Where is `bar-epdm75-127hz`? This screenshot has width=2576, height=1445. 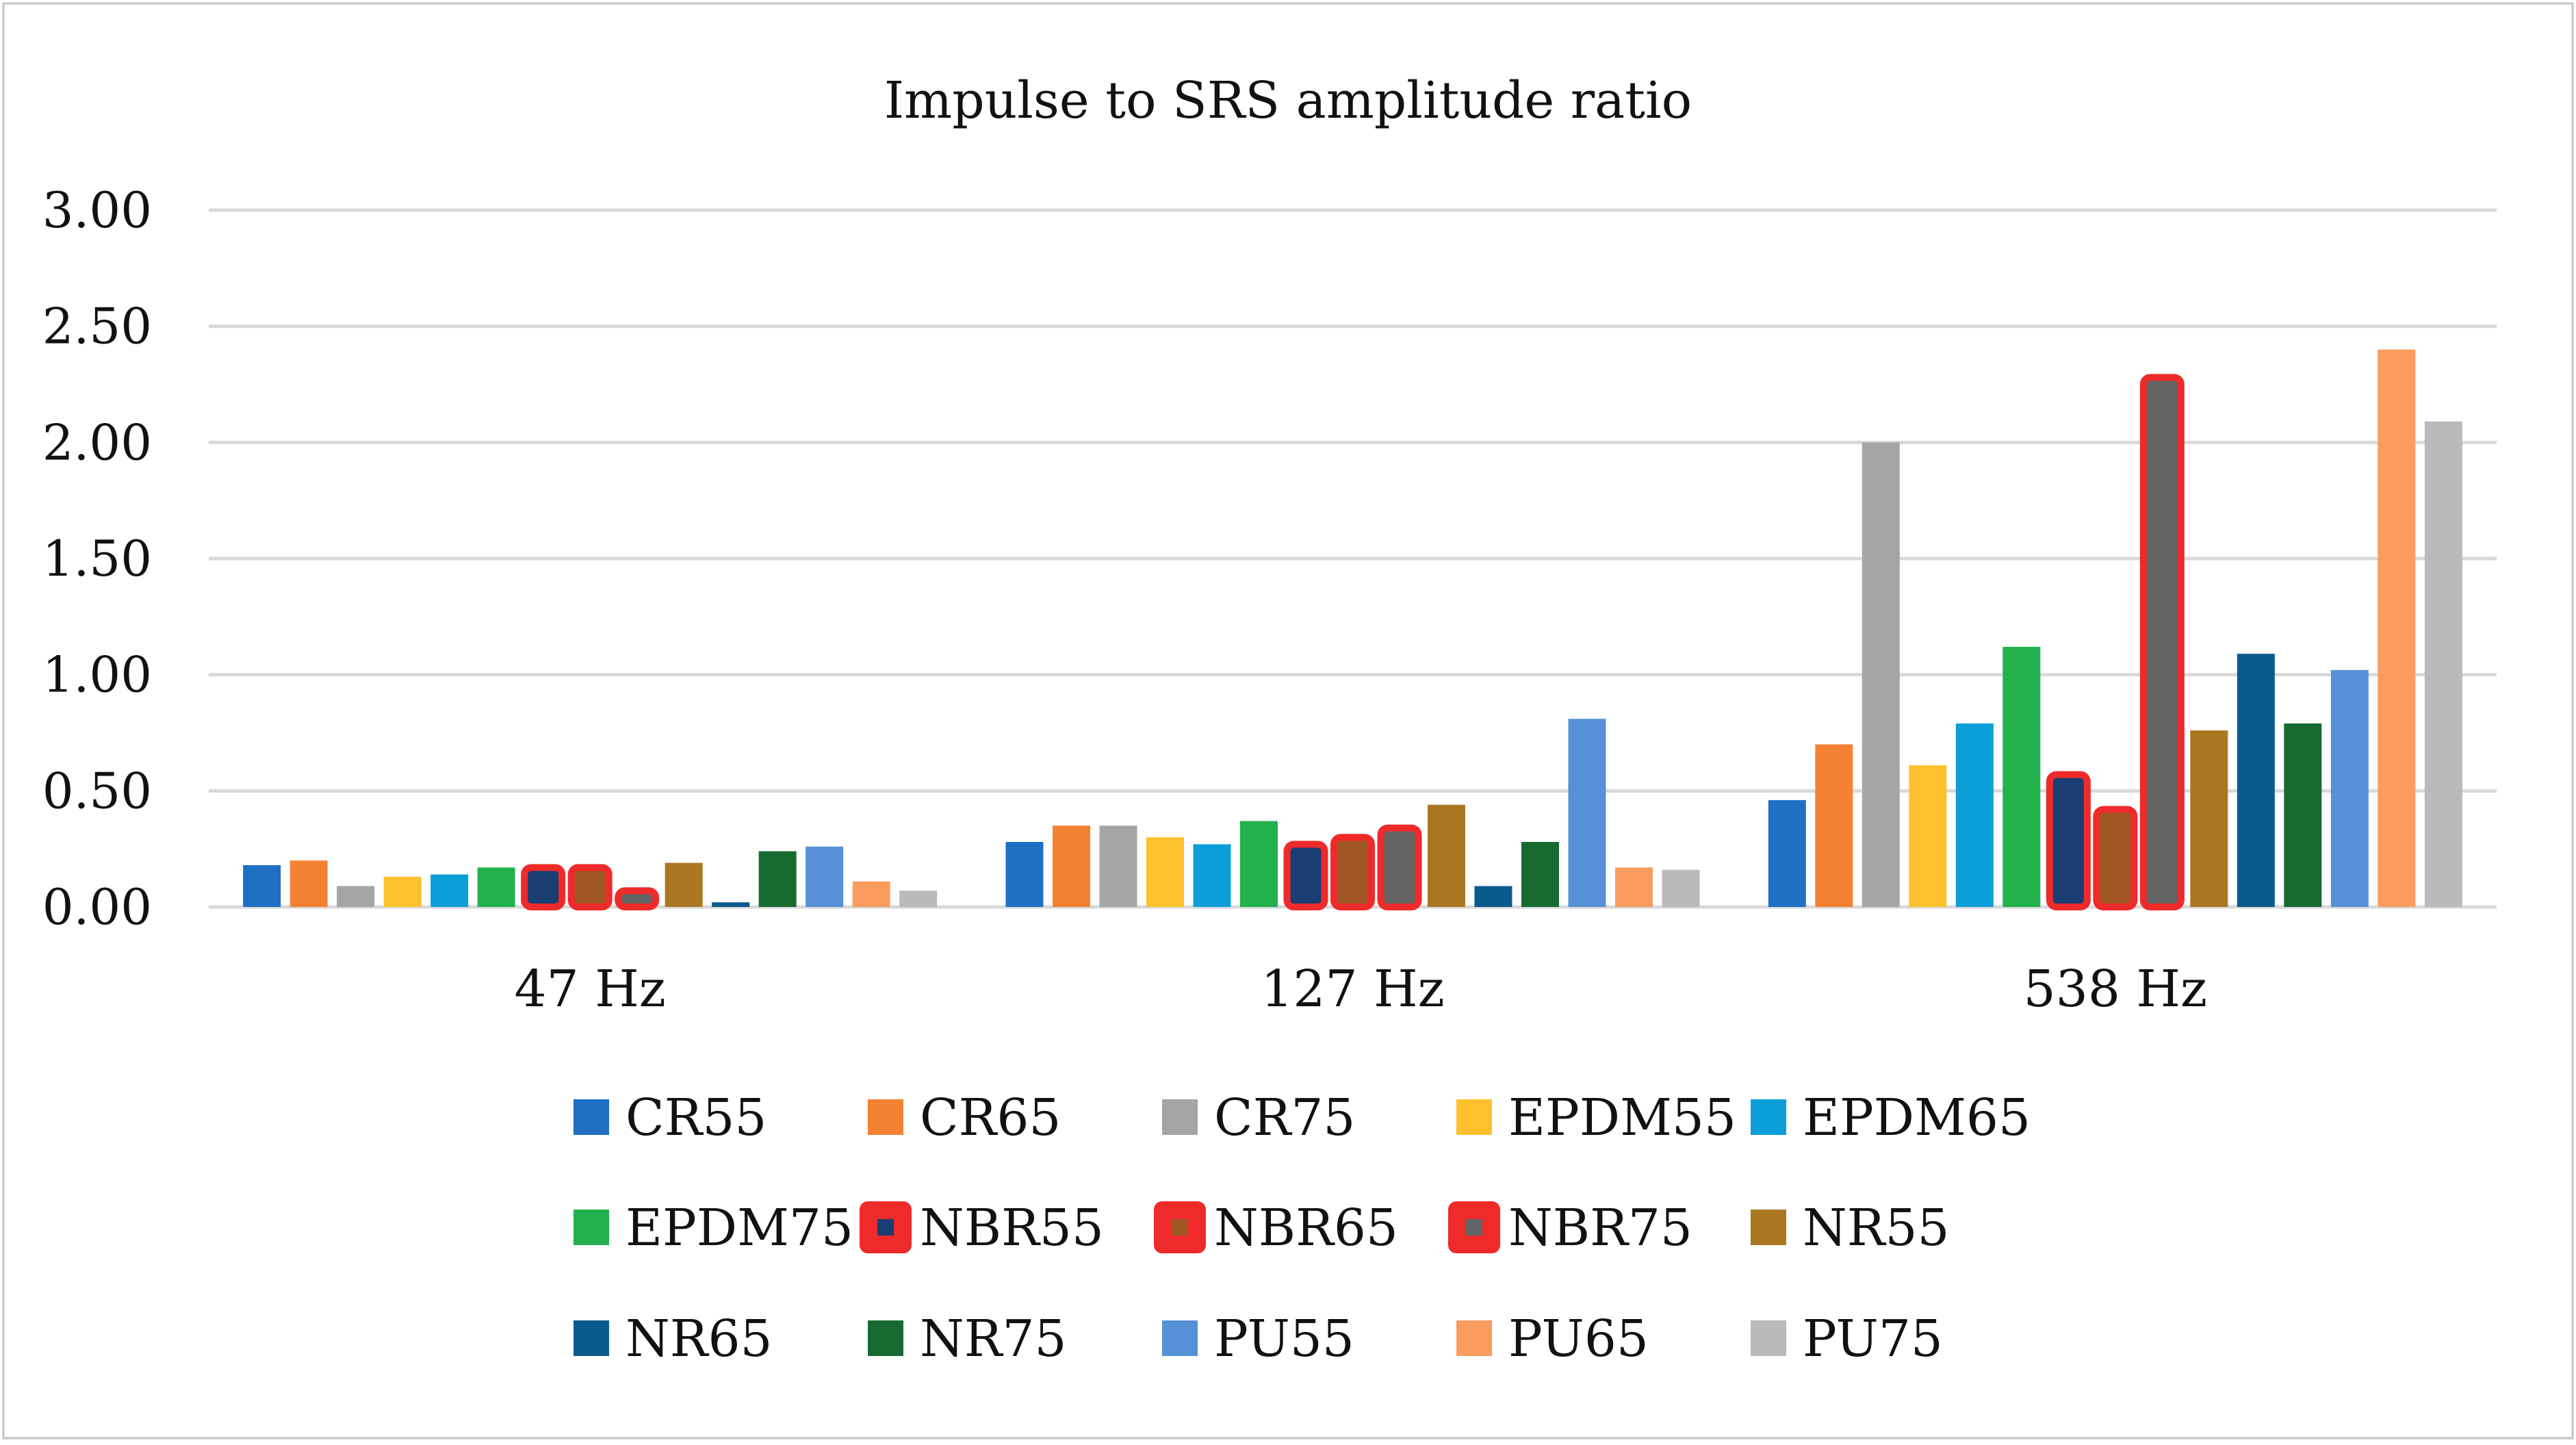
bar-epdm75-127hz is located at coordinates (1259, 864).